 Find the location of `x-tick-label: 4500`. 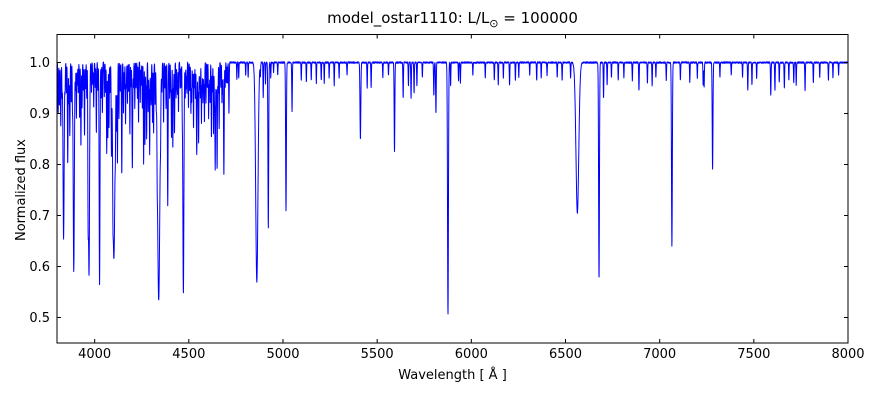

x-tick-label: 4500 is located at coordinates (188, 354).